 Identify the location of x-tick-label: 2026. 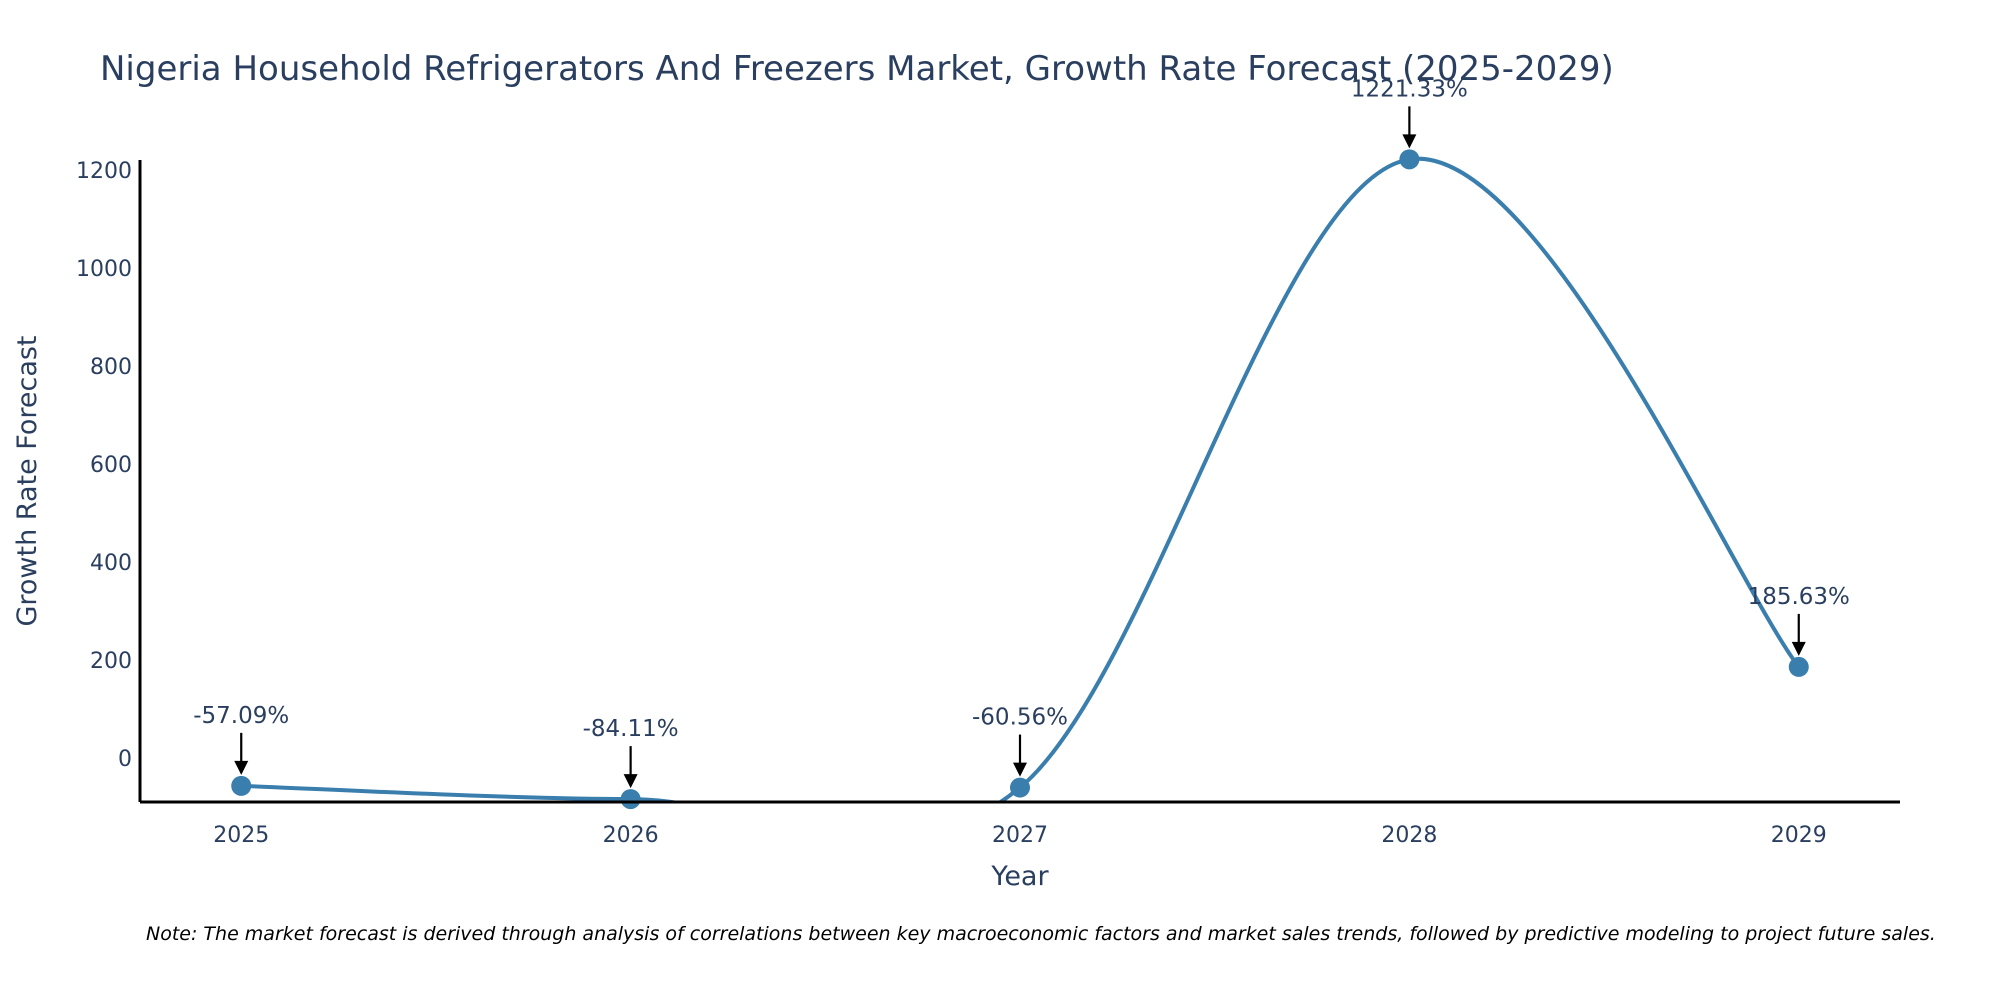
(631, 835).